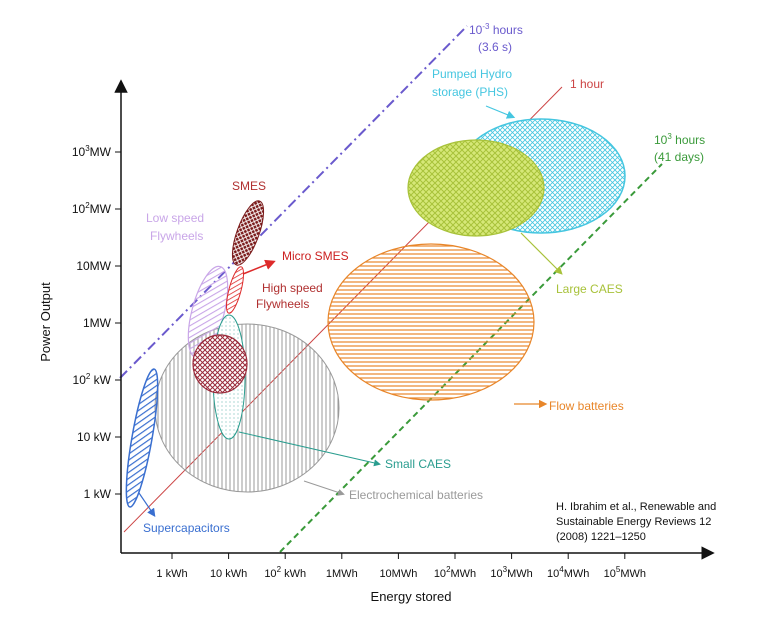  Describe the element at coordinates (285, 572) in the screenshot. I see `x-tick-label: 102 kWh` at that location.